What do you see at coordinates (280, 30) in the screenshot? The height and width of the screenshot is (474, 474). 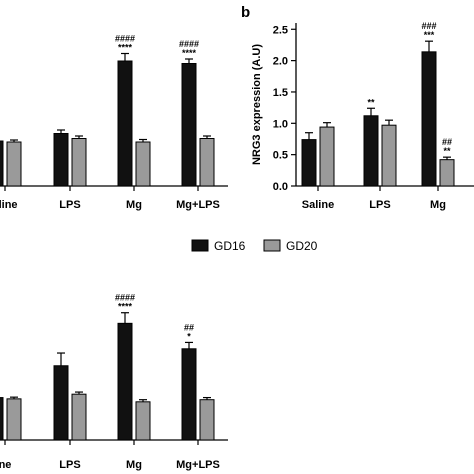 I see `y-tick-label: 2.5` at bounding box center [280, 30].